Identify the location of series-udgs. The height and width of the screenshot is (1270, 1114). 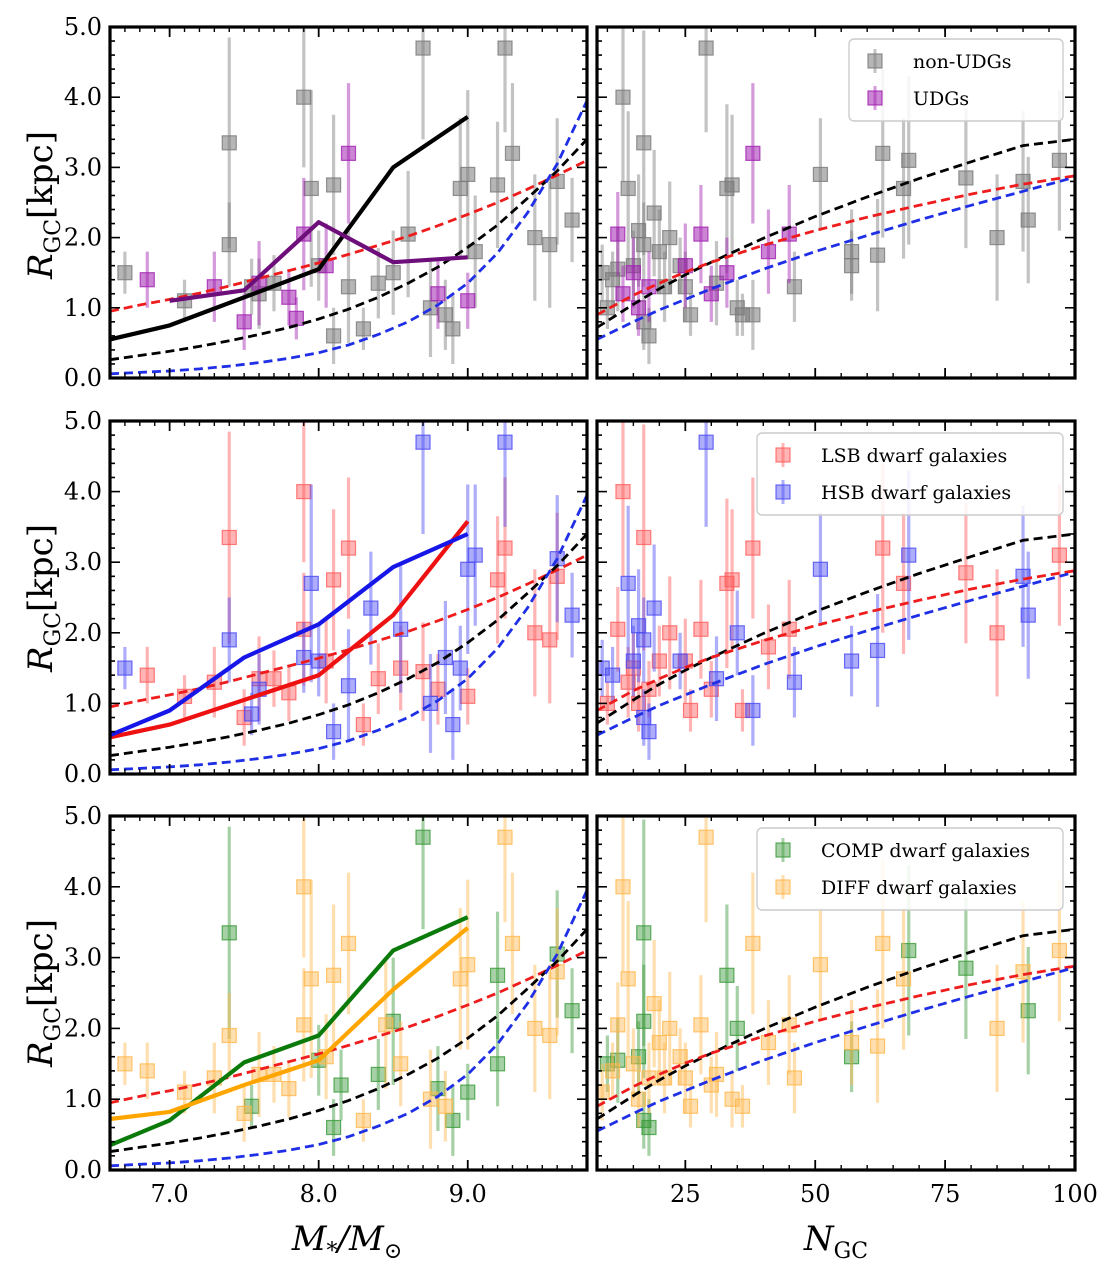
(703, 209).